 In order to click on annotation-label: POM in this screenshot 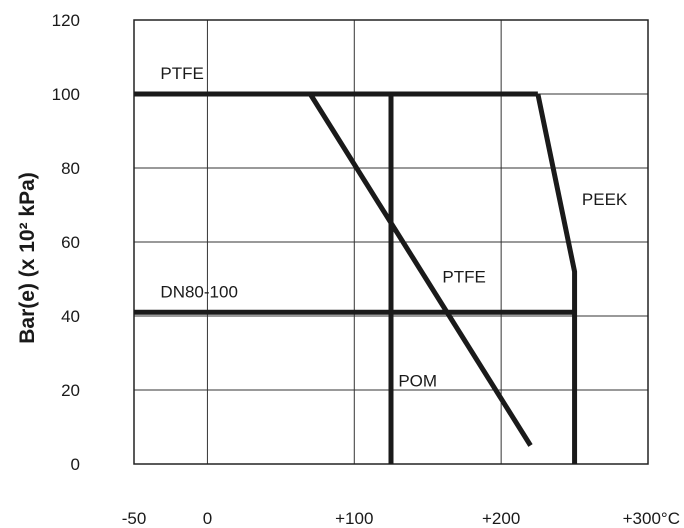, I will do `click(417, 380)`.